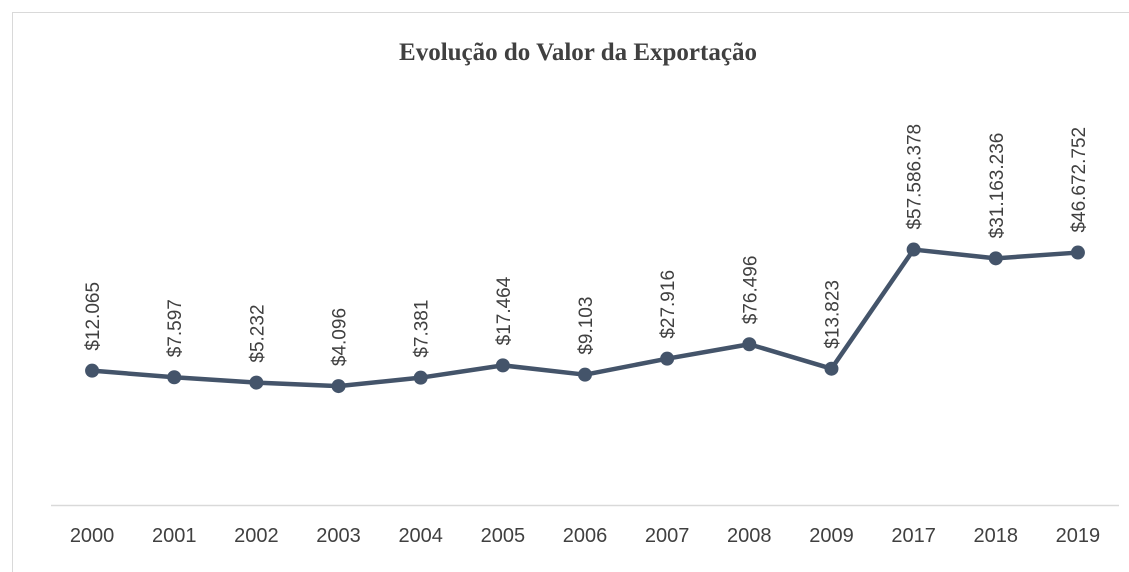 The height and width of the screenshot is (572, 1129). Describe the element at coordinates (913, 536) in the screenshot. I see `x-tick-label: 2017` at that location.